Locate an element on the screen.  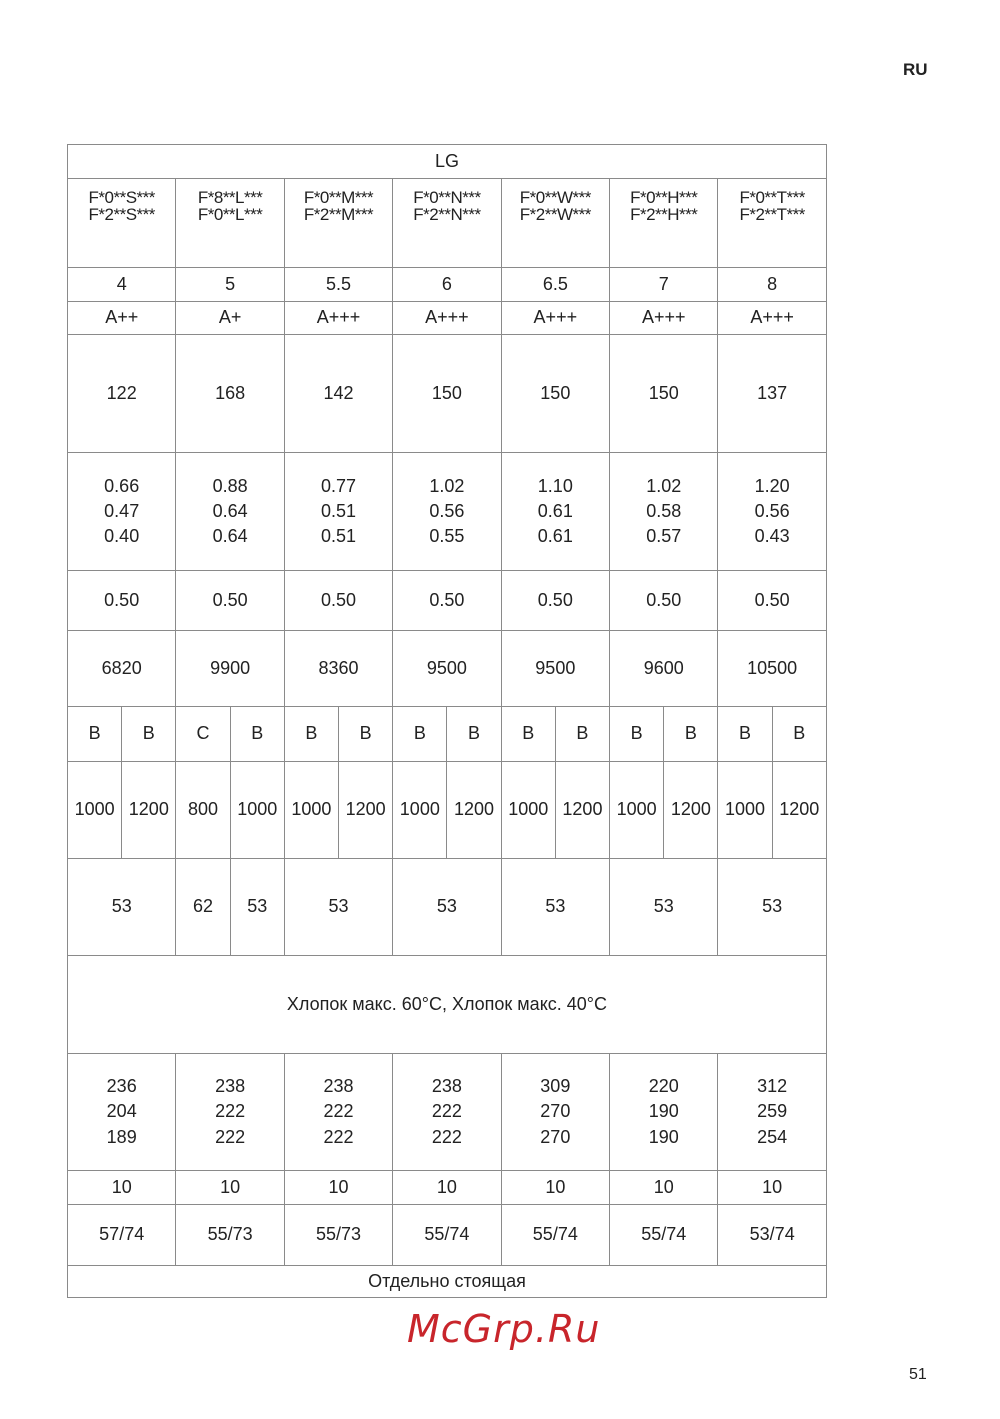
table-row: Хлопок макс. 60°C, Хлопок макс. 40°C is located at coordinates (447, 1004).